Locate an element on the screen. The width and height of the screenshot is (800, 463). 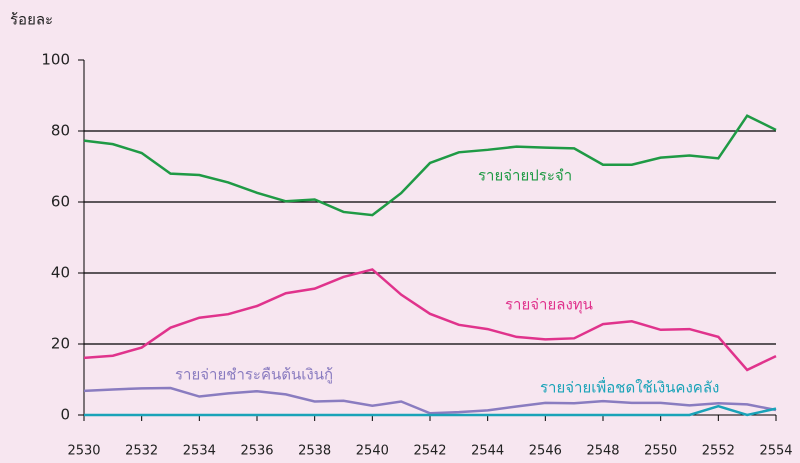
series-label: รายจ่ายประจำ is located at coordinates (525, 176).